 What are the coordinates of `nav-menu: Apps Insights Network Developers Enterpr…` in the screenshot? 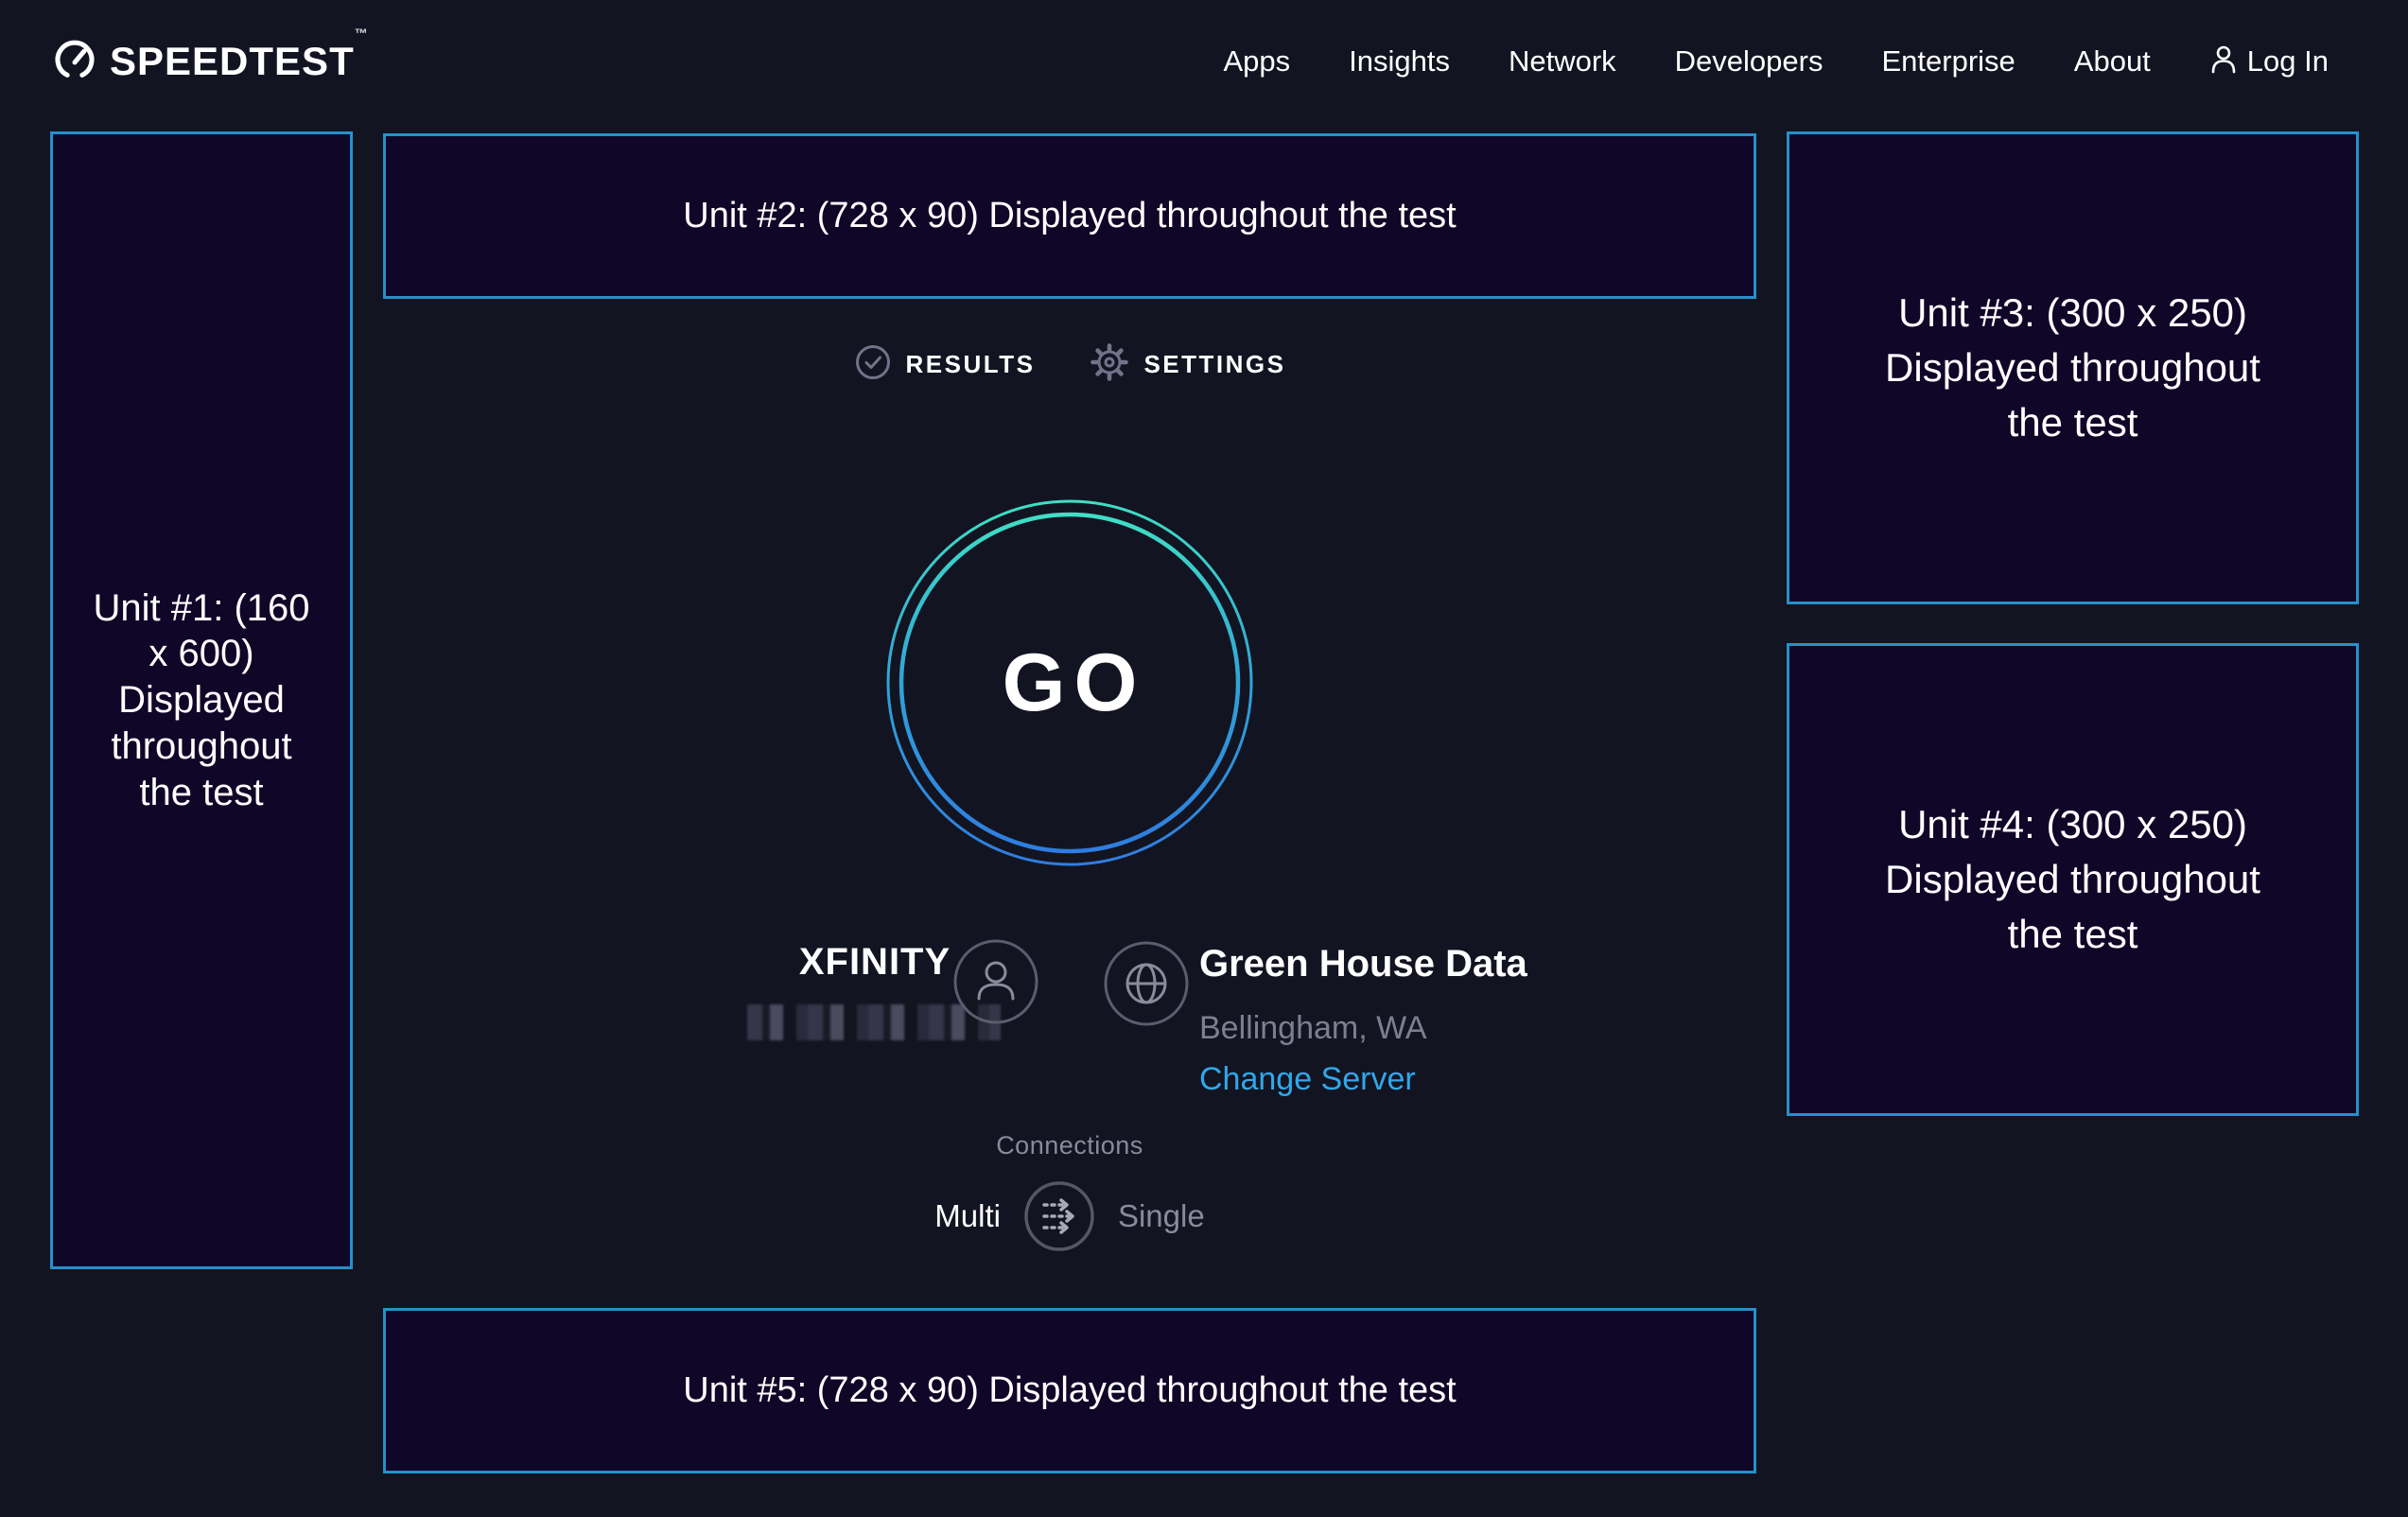 It's located at (1776, 61).